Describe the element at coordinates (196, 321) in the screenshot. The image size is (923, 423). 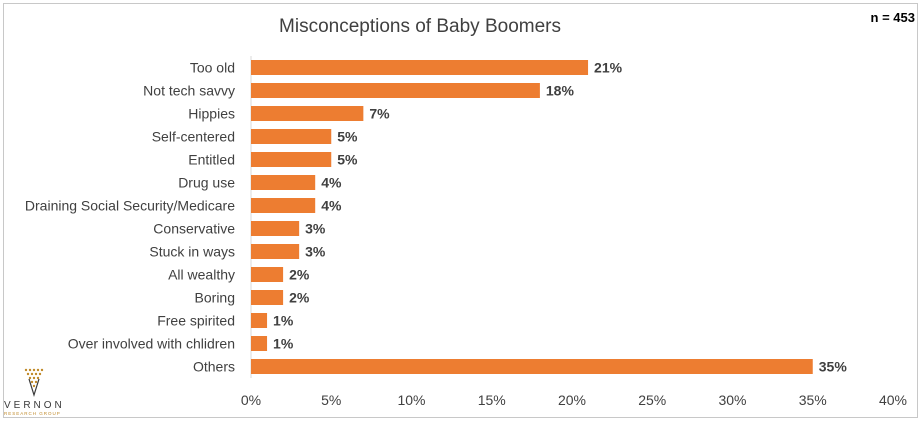
I see `category-label: Free spirited` at that location.